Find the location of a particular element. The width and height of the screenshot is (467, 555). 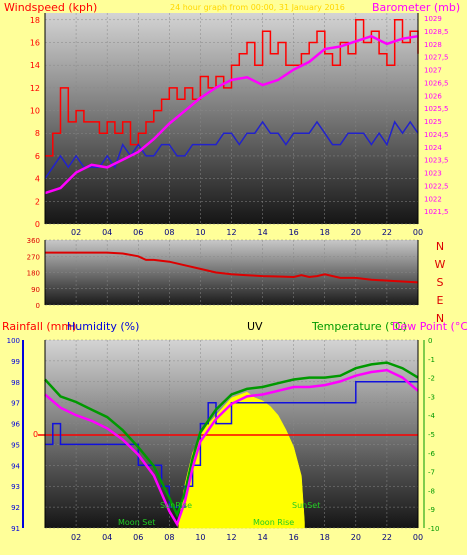

barometer-tick: 1027 is located at coordinates (433, 71).